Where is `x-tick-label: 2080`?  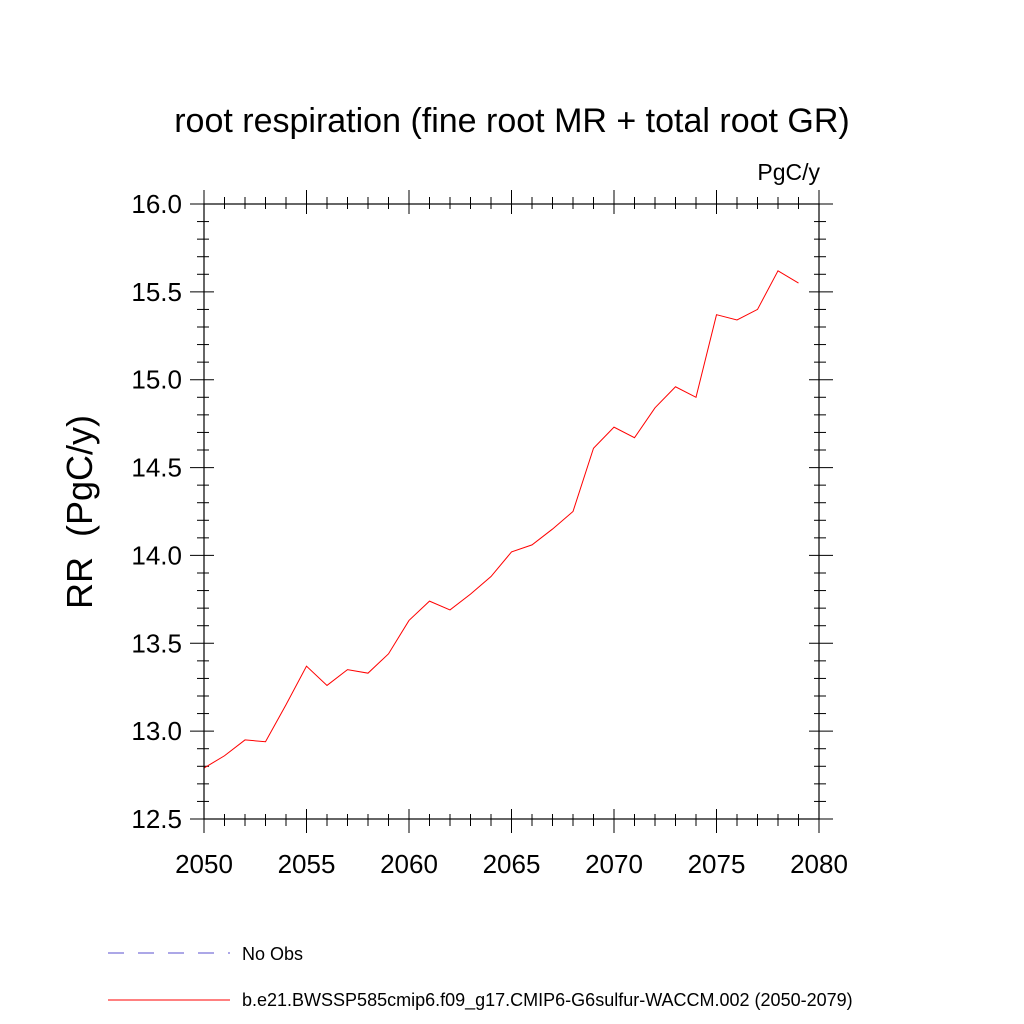 x-tick-label: 2080 is located at coordinates (819, 864).